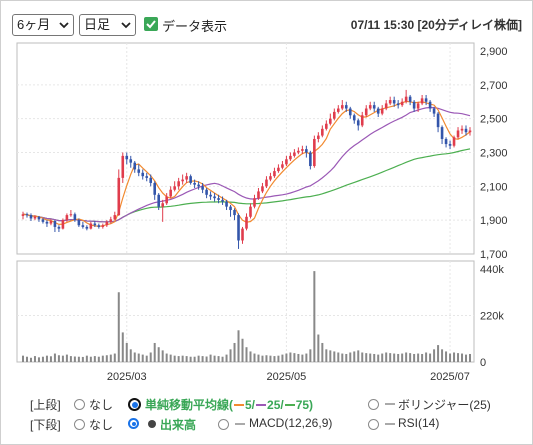 This screenshot has height=445, width=533. What do you see at coordinates (101, 405) in the screenshot?
I see `upper-none-label: なし` at bounding box center [101, 405].